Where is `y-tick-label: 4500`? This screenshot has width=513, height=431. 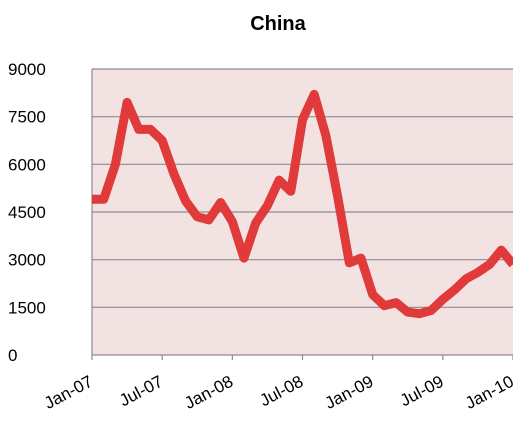 y-tick-label: 4500 is located at coordinates (27, 212).